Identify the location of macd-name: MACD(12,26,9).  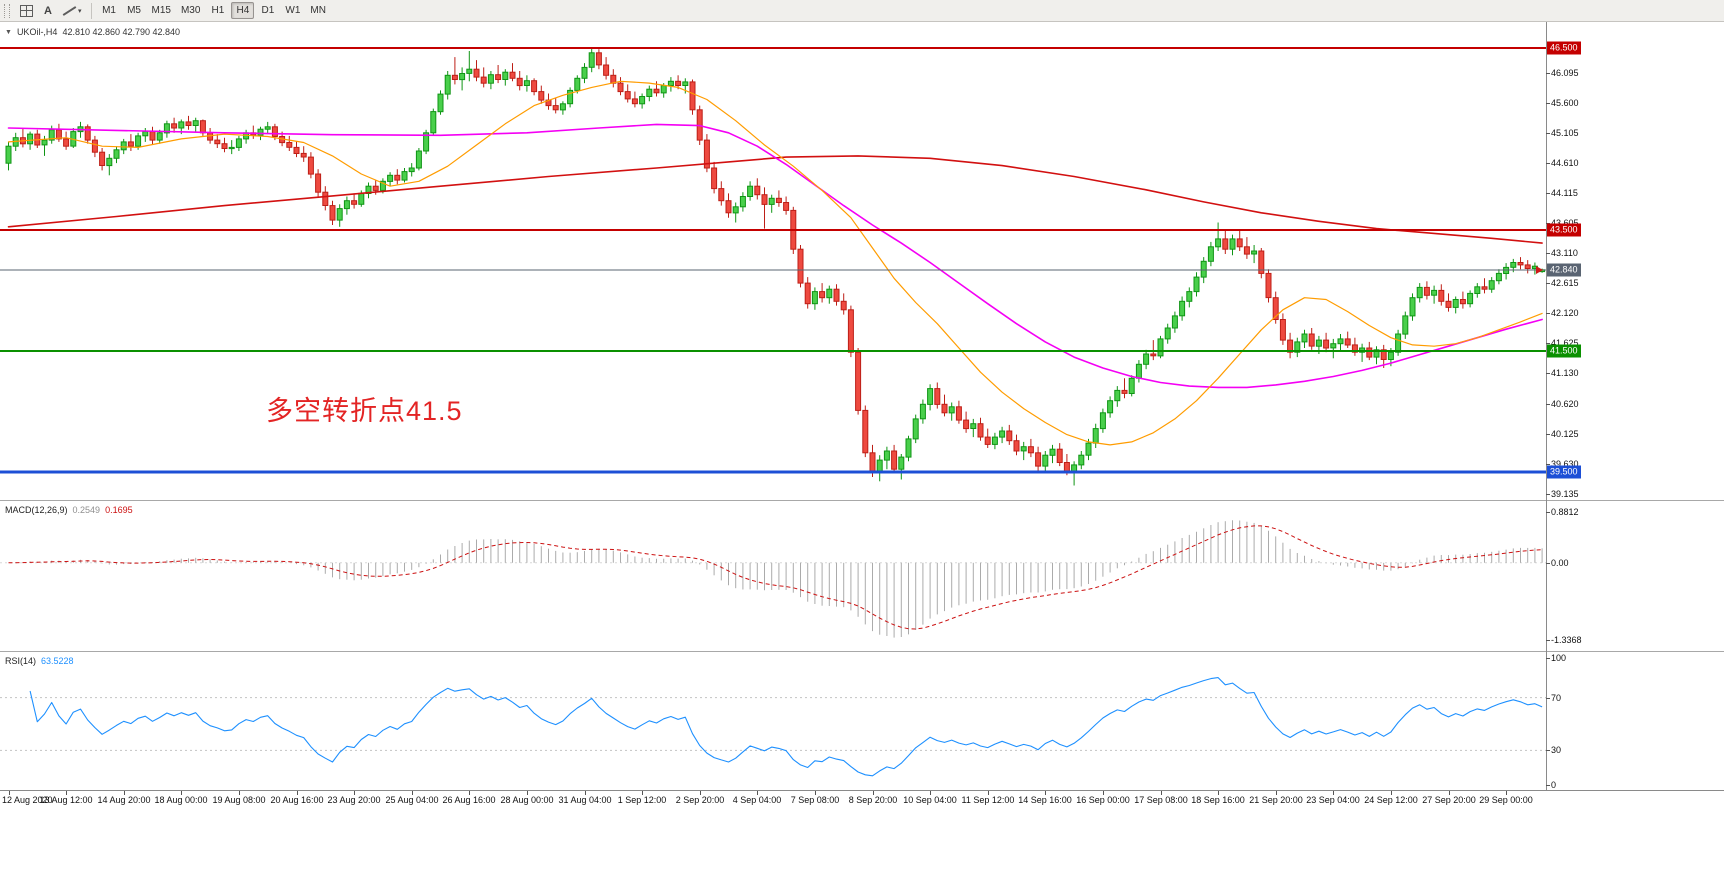
(36, 510).